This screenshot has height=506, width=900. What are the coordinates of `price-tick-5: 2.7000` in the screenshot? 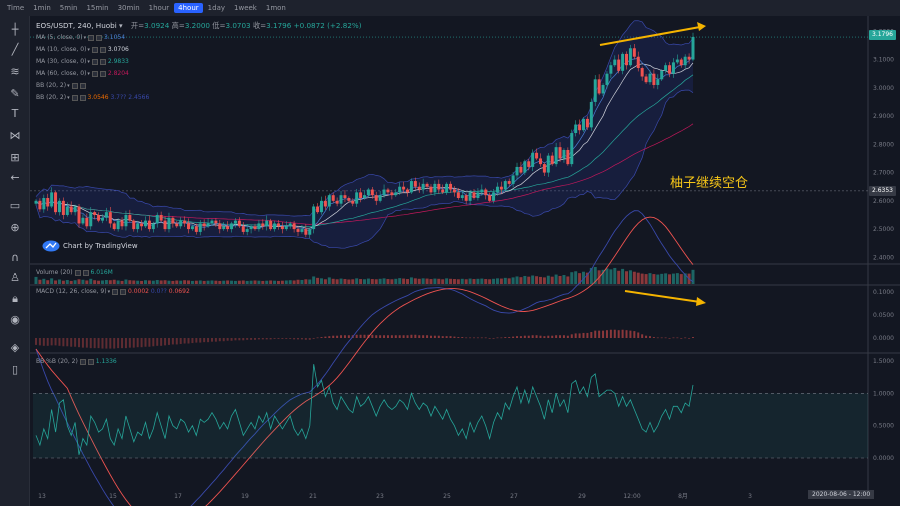 It's located at (883, 173).